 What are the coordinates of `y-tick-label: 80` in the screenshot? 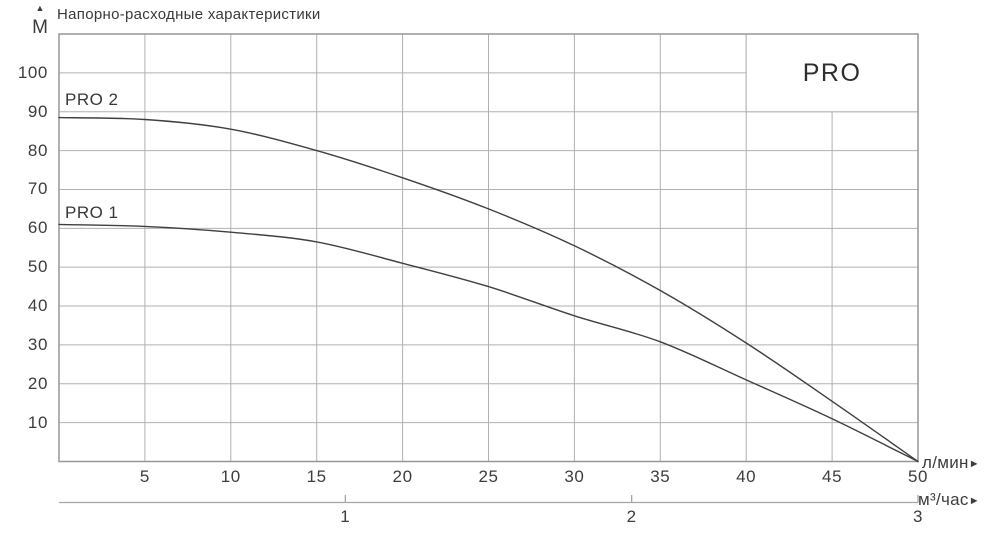 It's located at (37, 150).